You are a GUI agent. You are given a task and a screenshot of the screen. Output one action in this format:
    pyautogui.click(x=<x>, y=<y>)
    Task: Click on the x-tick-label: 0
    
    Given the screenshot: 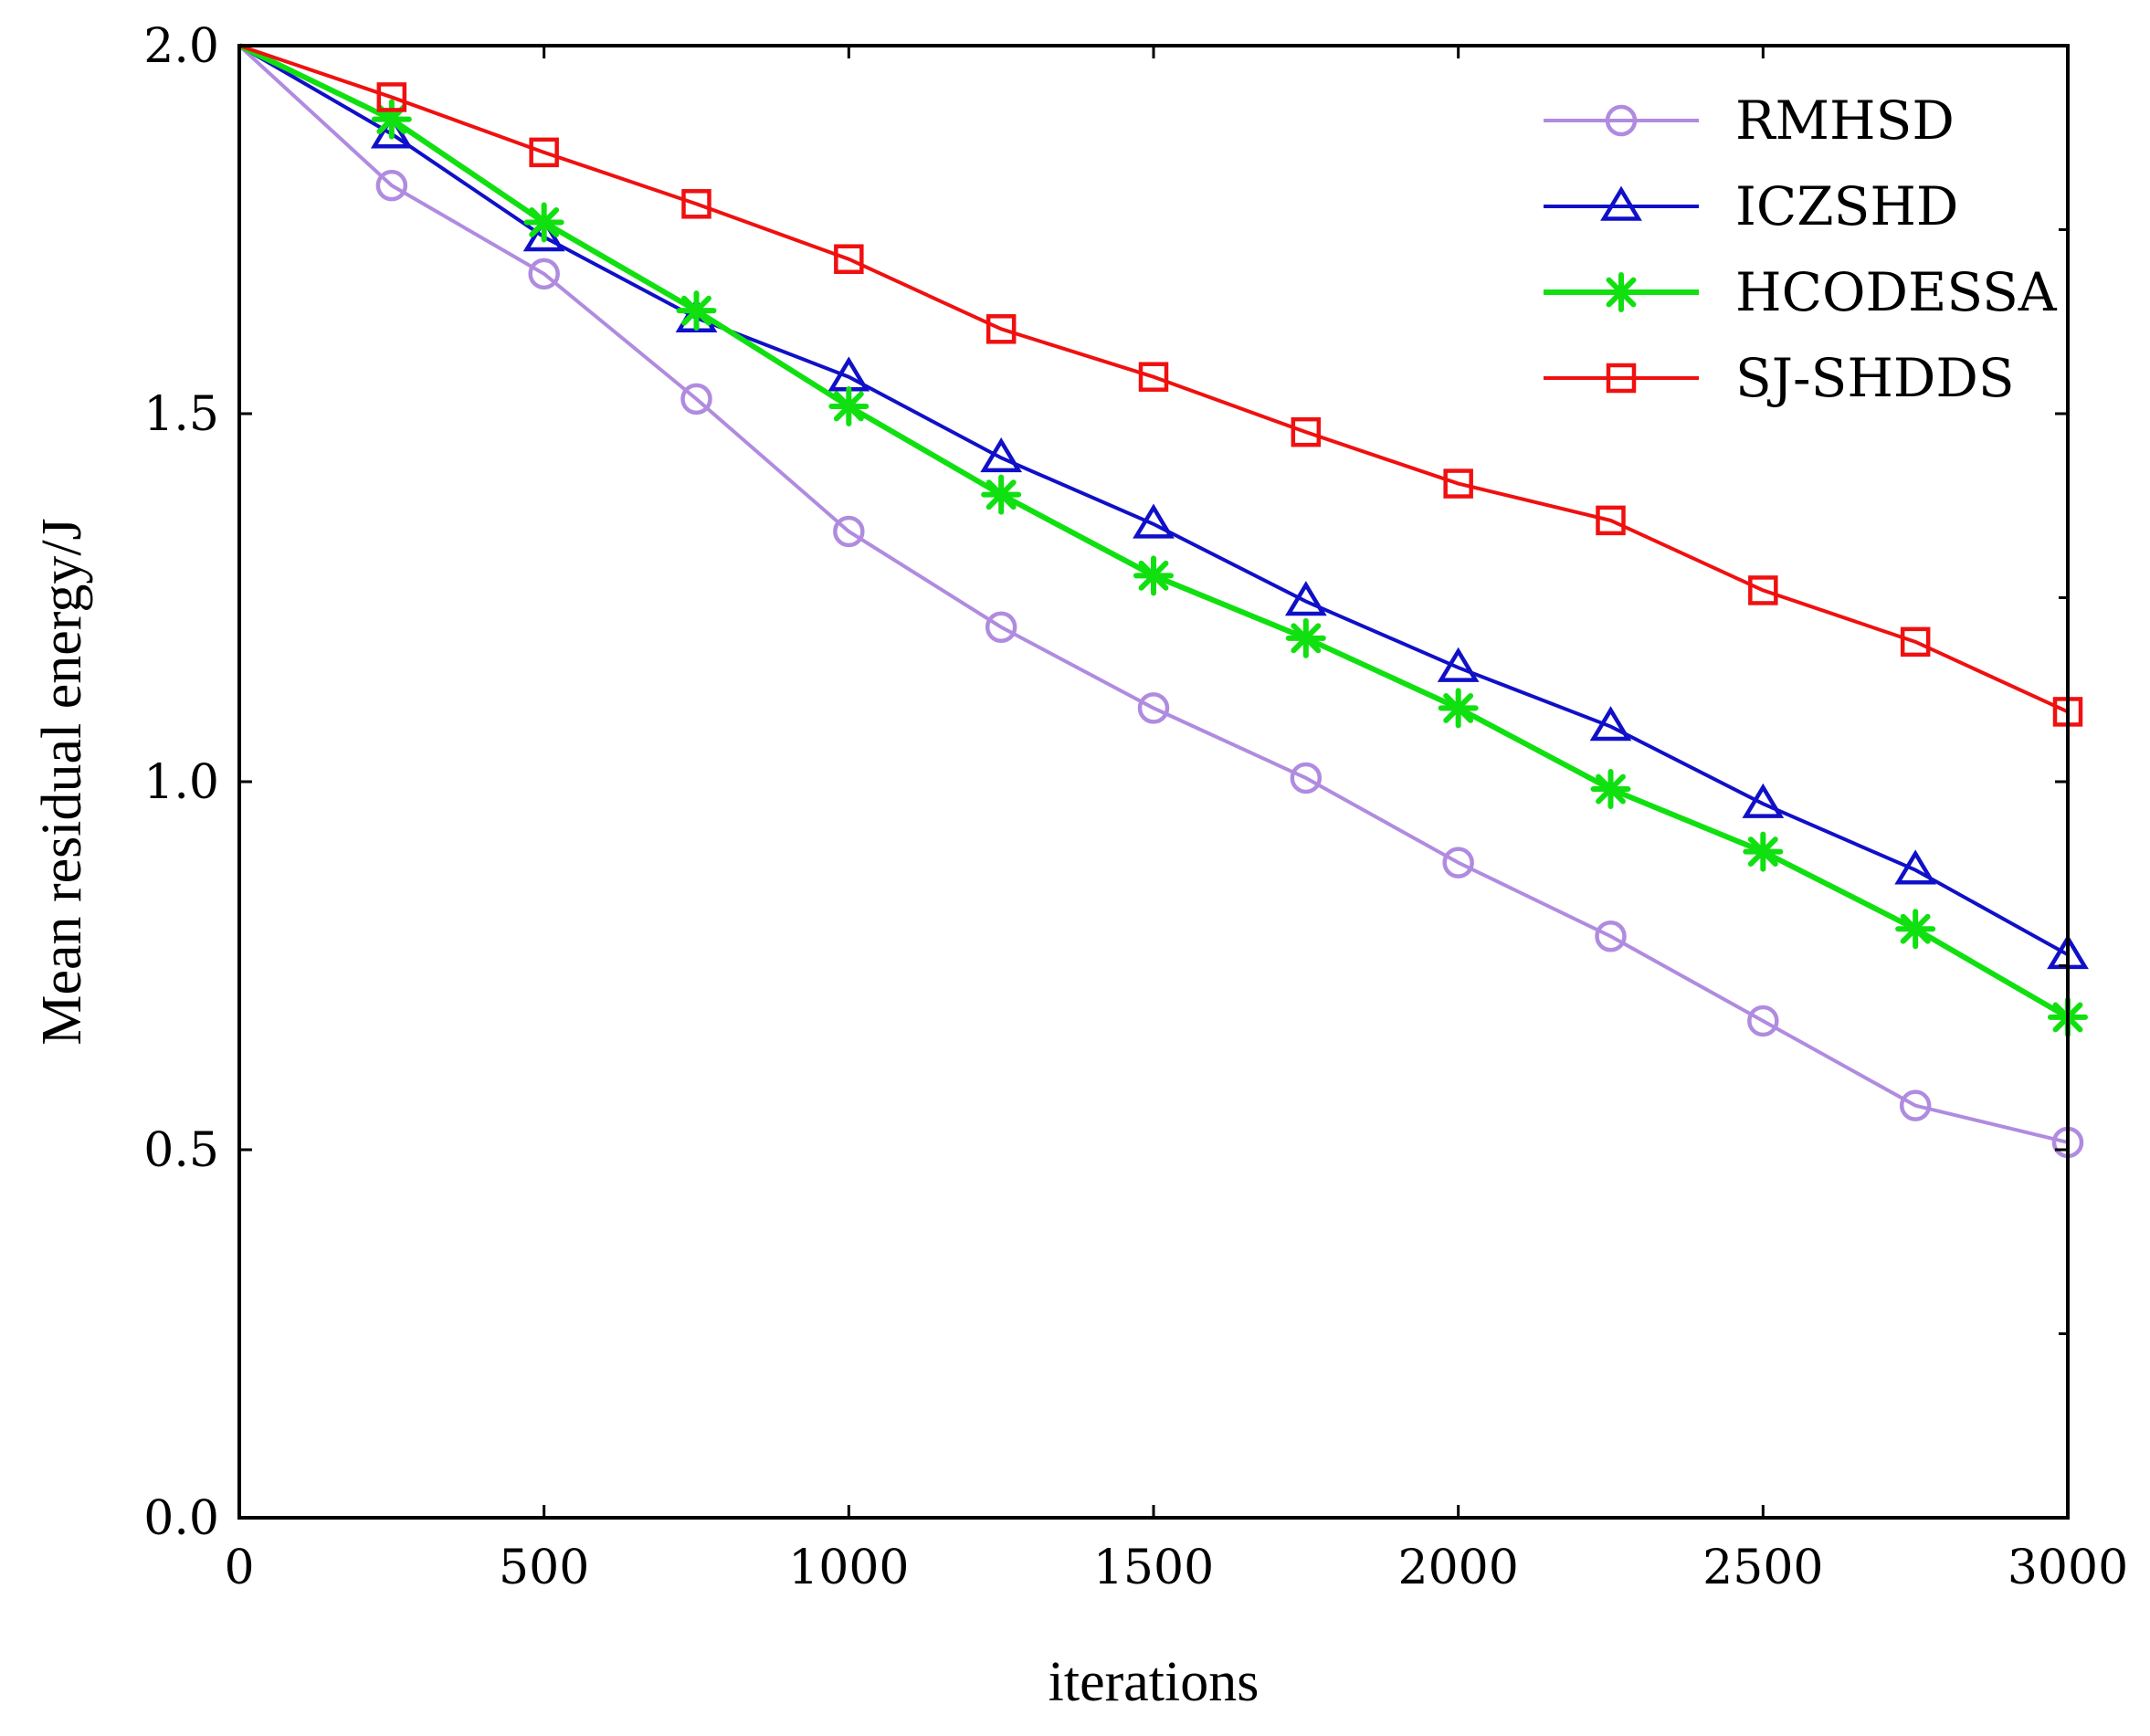 What is the action you would take?
    pyautogui.click(x=239, y=1568)
    